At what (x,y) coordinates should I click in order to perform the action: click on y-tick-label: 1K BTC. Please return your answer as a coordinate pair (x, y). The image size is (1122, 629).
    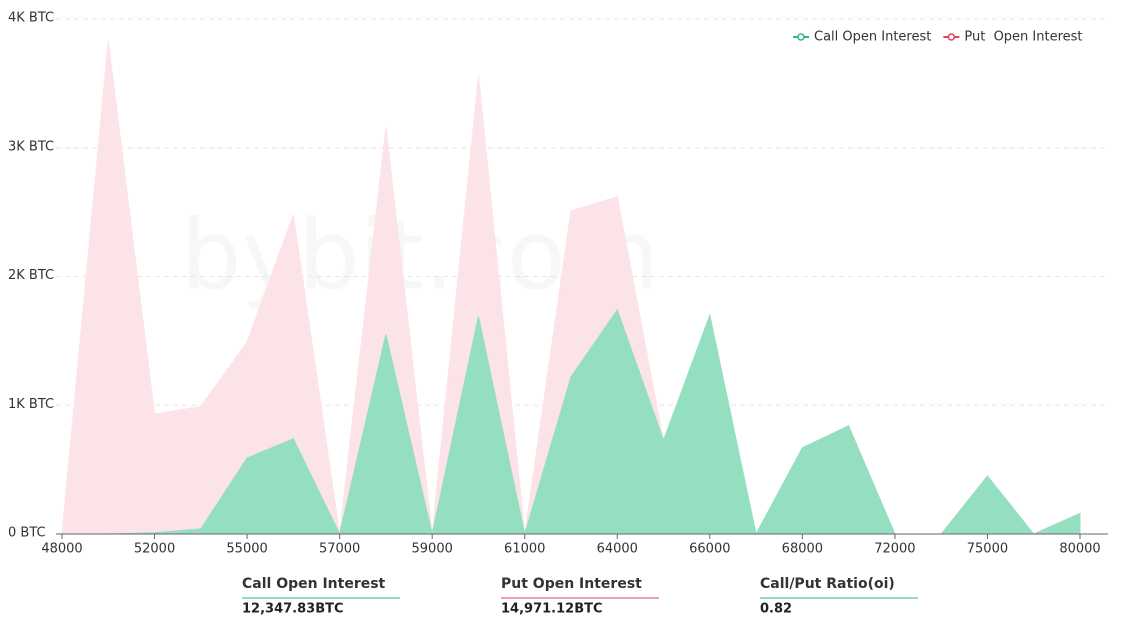
    Looking at the image, I should click on (31, 404).